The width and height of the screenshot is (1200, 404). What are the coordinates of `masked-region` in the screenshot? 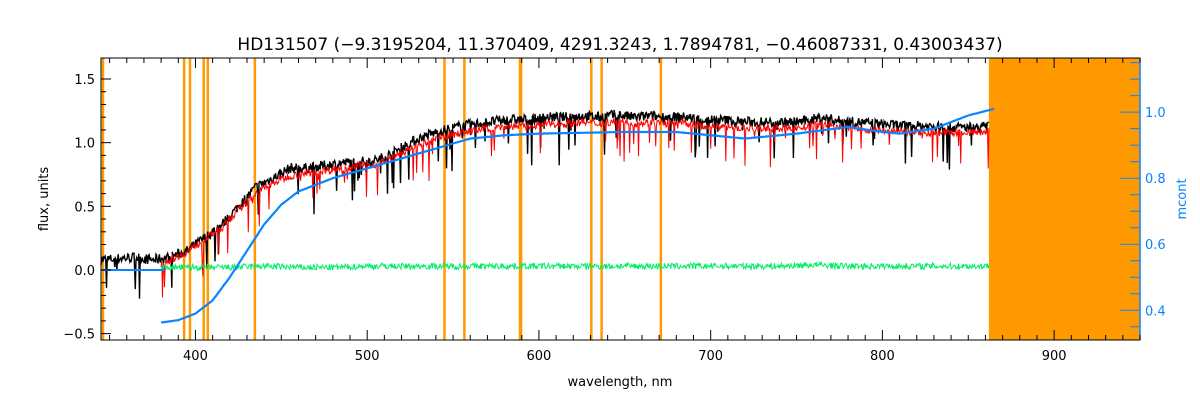 It's located at (1064, 199).